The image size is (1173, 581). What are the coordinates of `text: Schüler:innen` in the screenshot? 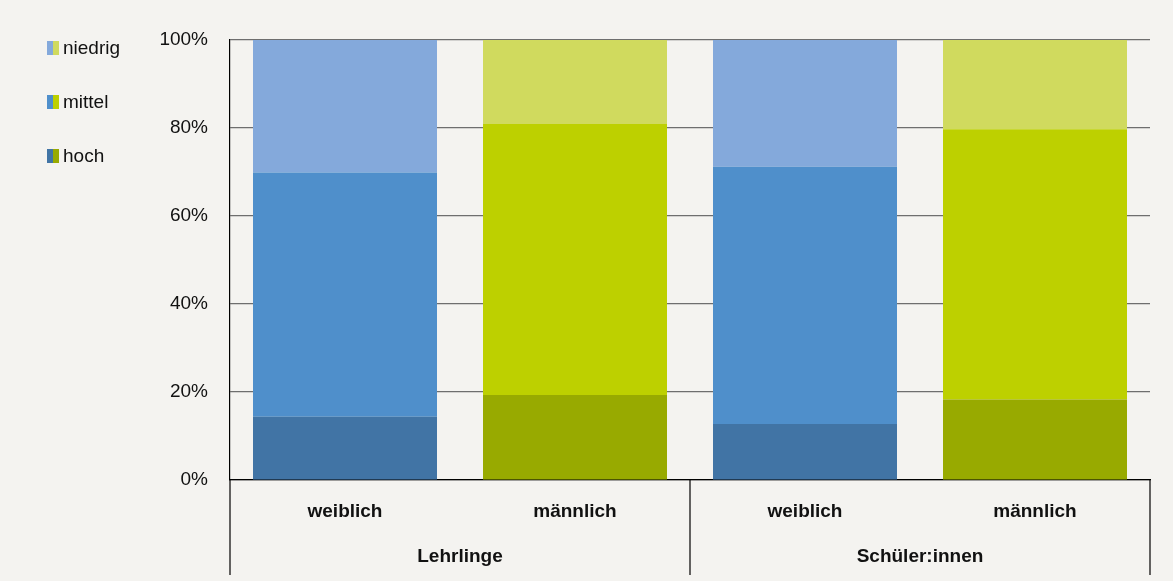 It's located at (920, 556).